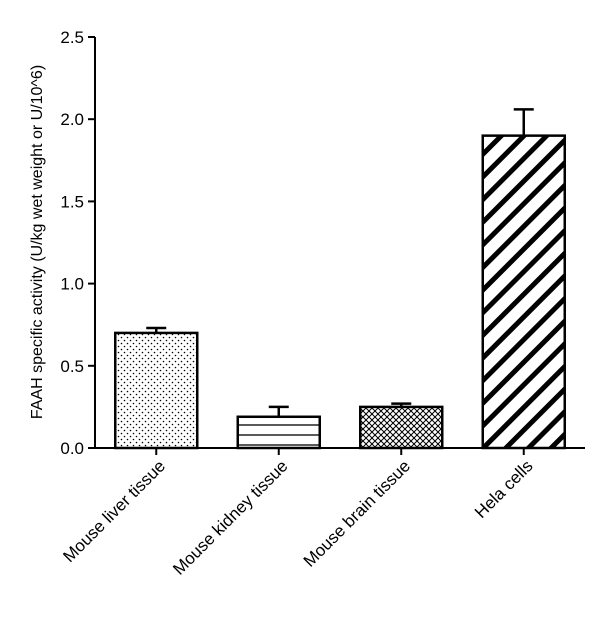  I want to click on x-tick-label: Mouse brain tissue, so click(357, 513).